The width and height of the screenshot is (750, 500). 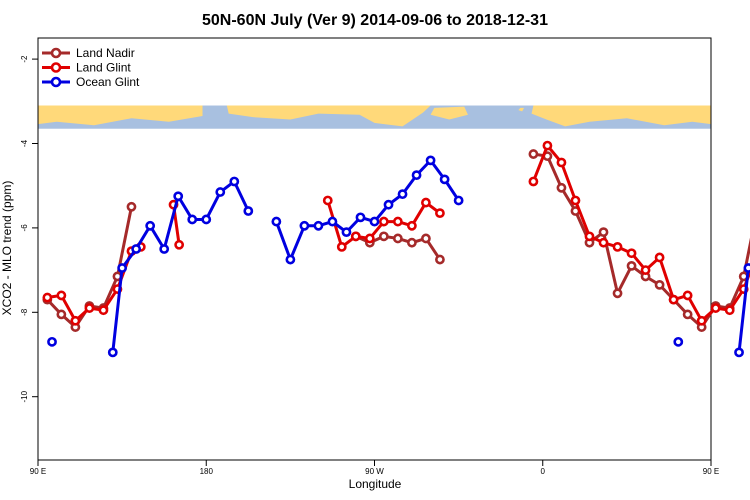 What do you see at coordinates (375, 484) in the screenshot?
I see `x-axis-label: Longitude` at bounding box center [375, 484].